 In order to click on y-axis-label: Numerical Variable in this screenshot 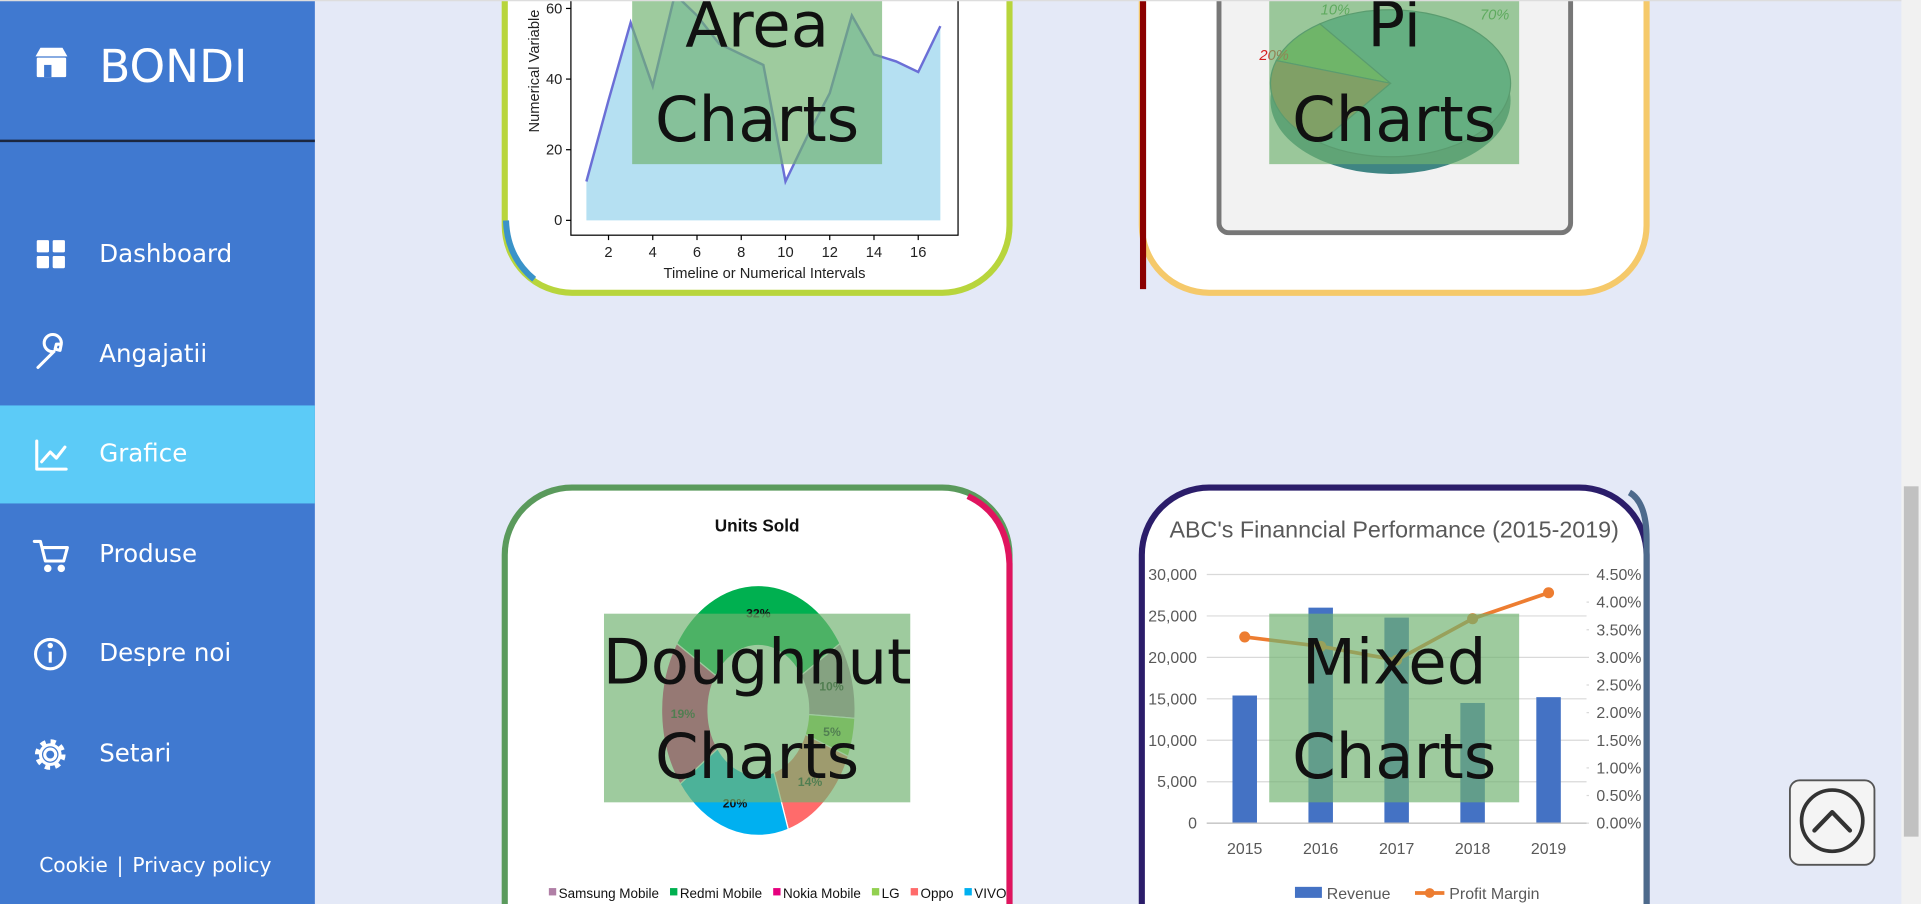, I will do `click(535, 71)`.